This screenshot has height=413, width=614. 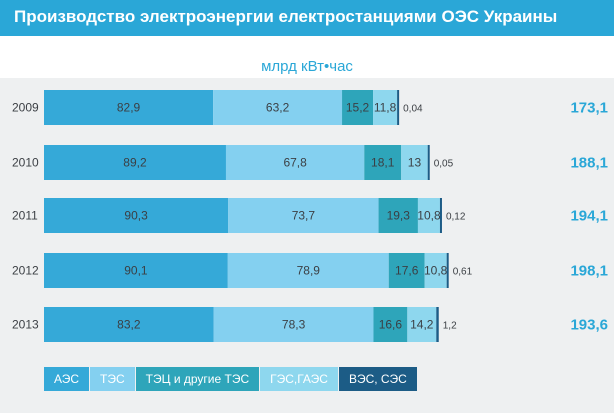 I want to click on segment-value-label: 89,2, so click(x=135, y=163).